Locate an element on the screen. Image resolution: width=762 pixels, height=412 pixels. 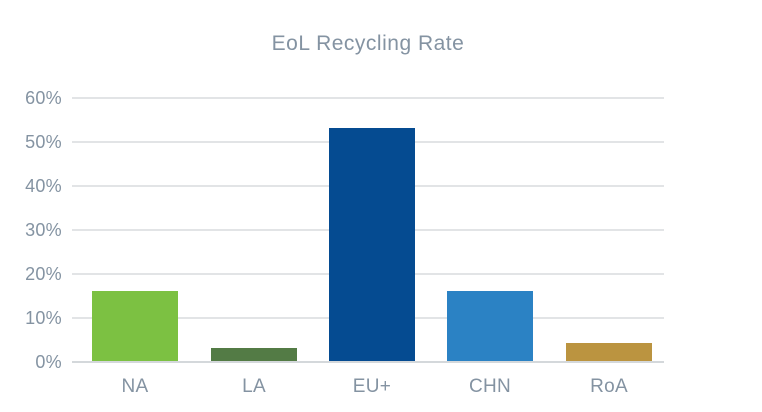
y-tick-label: 30% is located at coordinates (43, 230).